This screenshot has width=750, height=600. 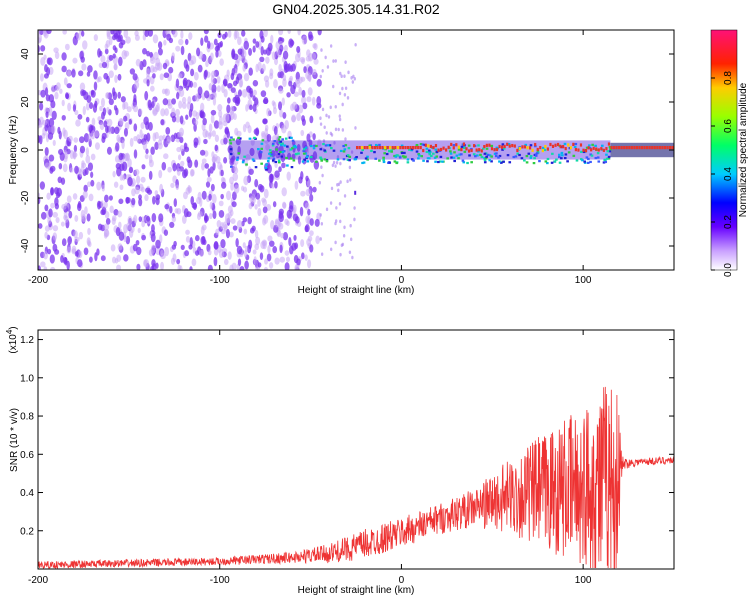 What do you see at coordinates (27, 417) in the screenshot?
I see `y-tick-label: 0.8` at bounding box center [27, 417].